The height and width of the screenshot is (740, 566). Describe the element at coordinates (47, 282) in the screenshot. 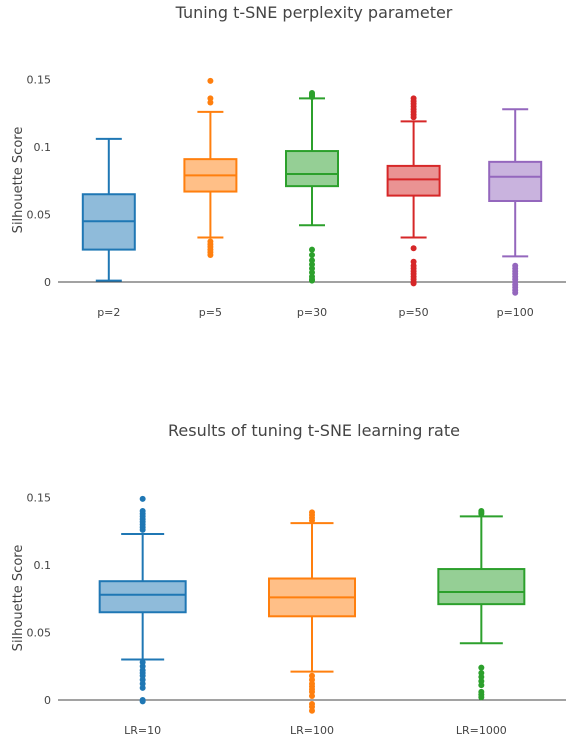

I see `chart1-y-tick-label: 0` at that location.